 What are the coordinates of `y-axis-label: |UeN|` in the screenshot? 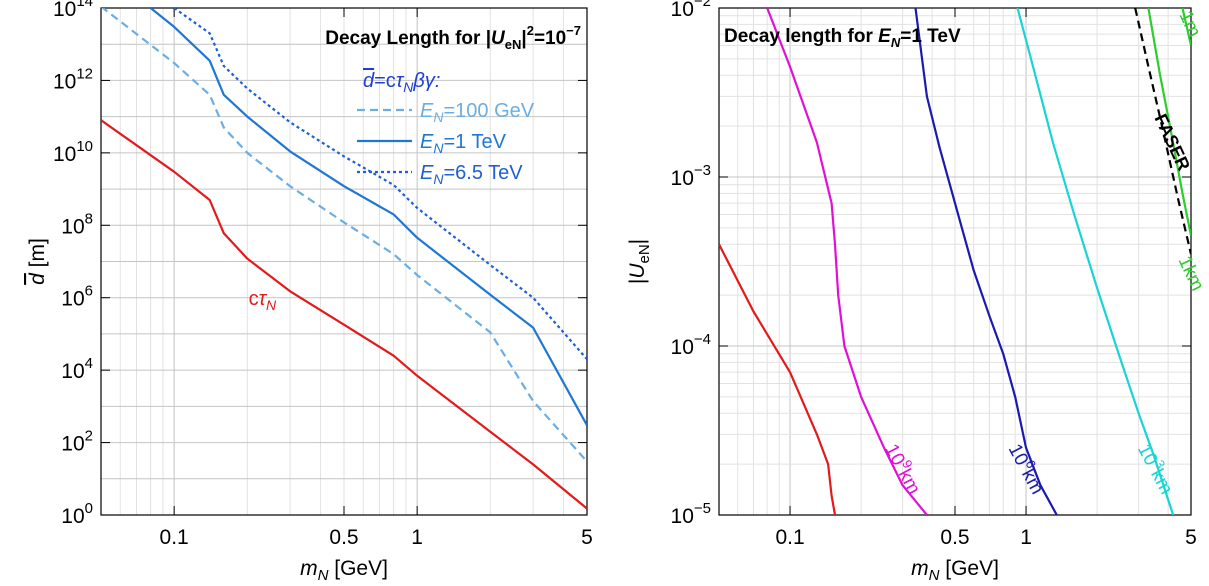 It's located at (639, 261).